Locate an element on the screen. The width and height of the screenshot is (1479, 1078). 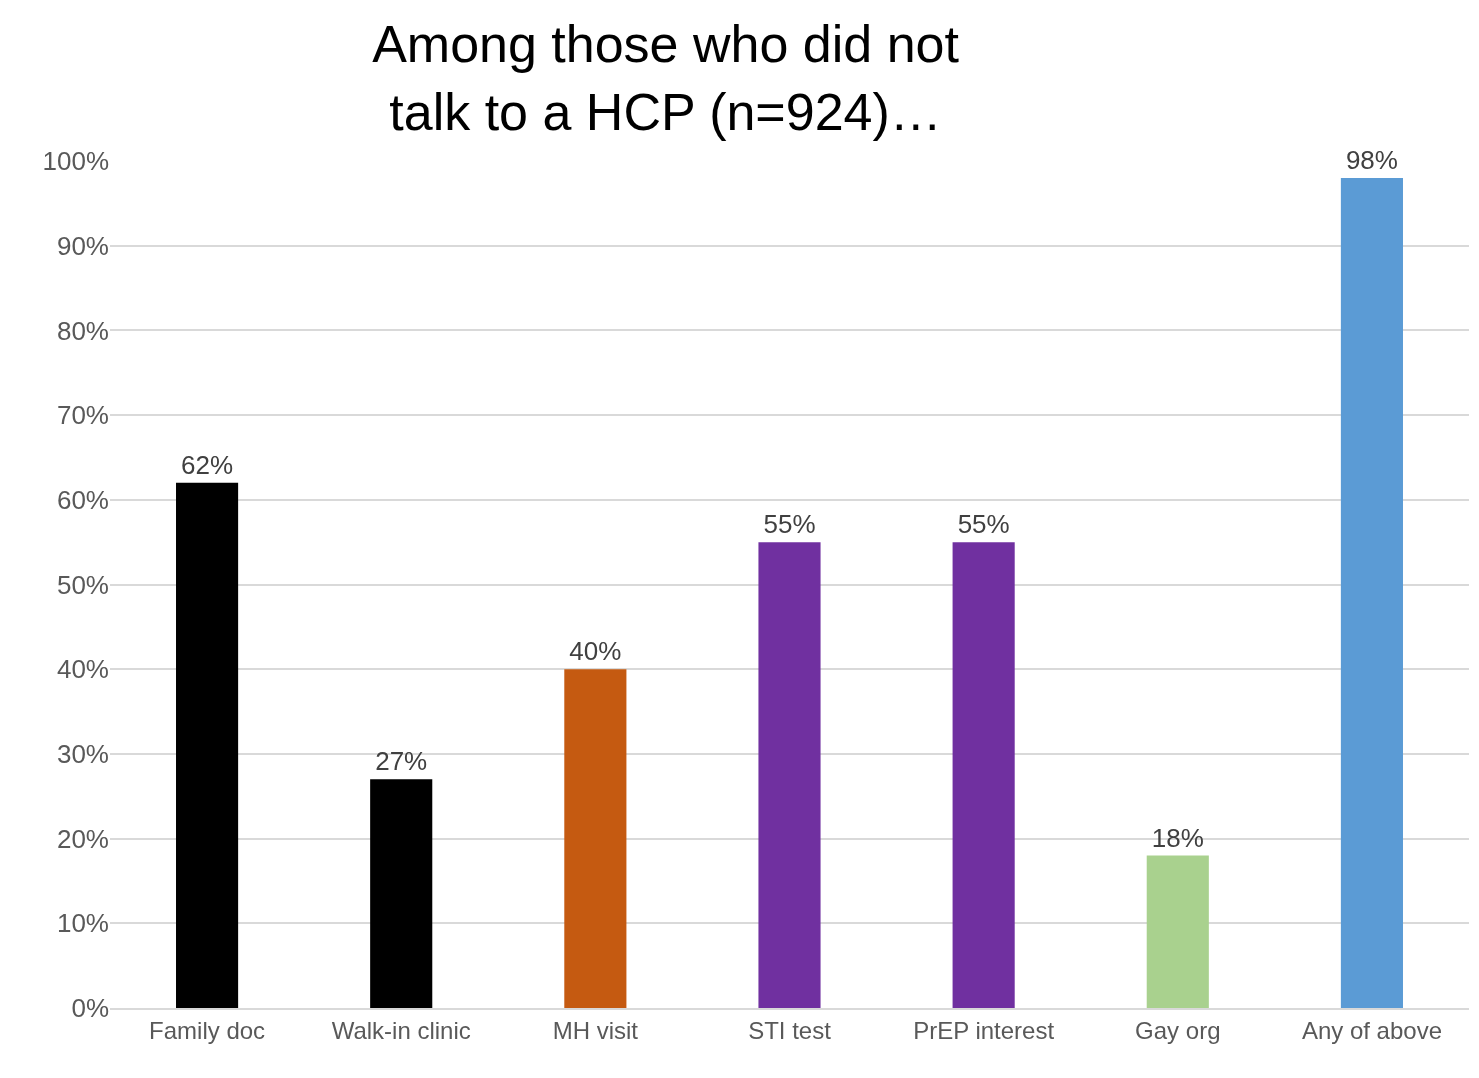
data-label: 18% is located at coordinates (1177, 837).